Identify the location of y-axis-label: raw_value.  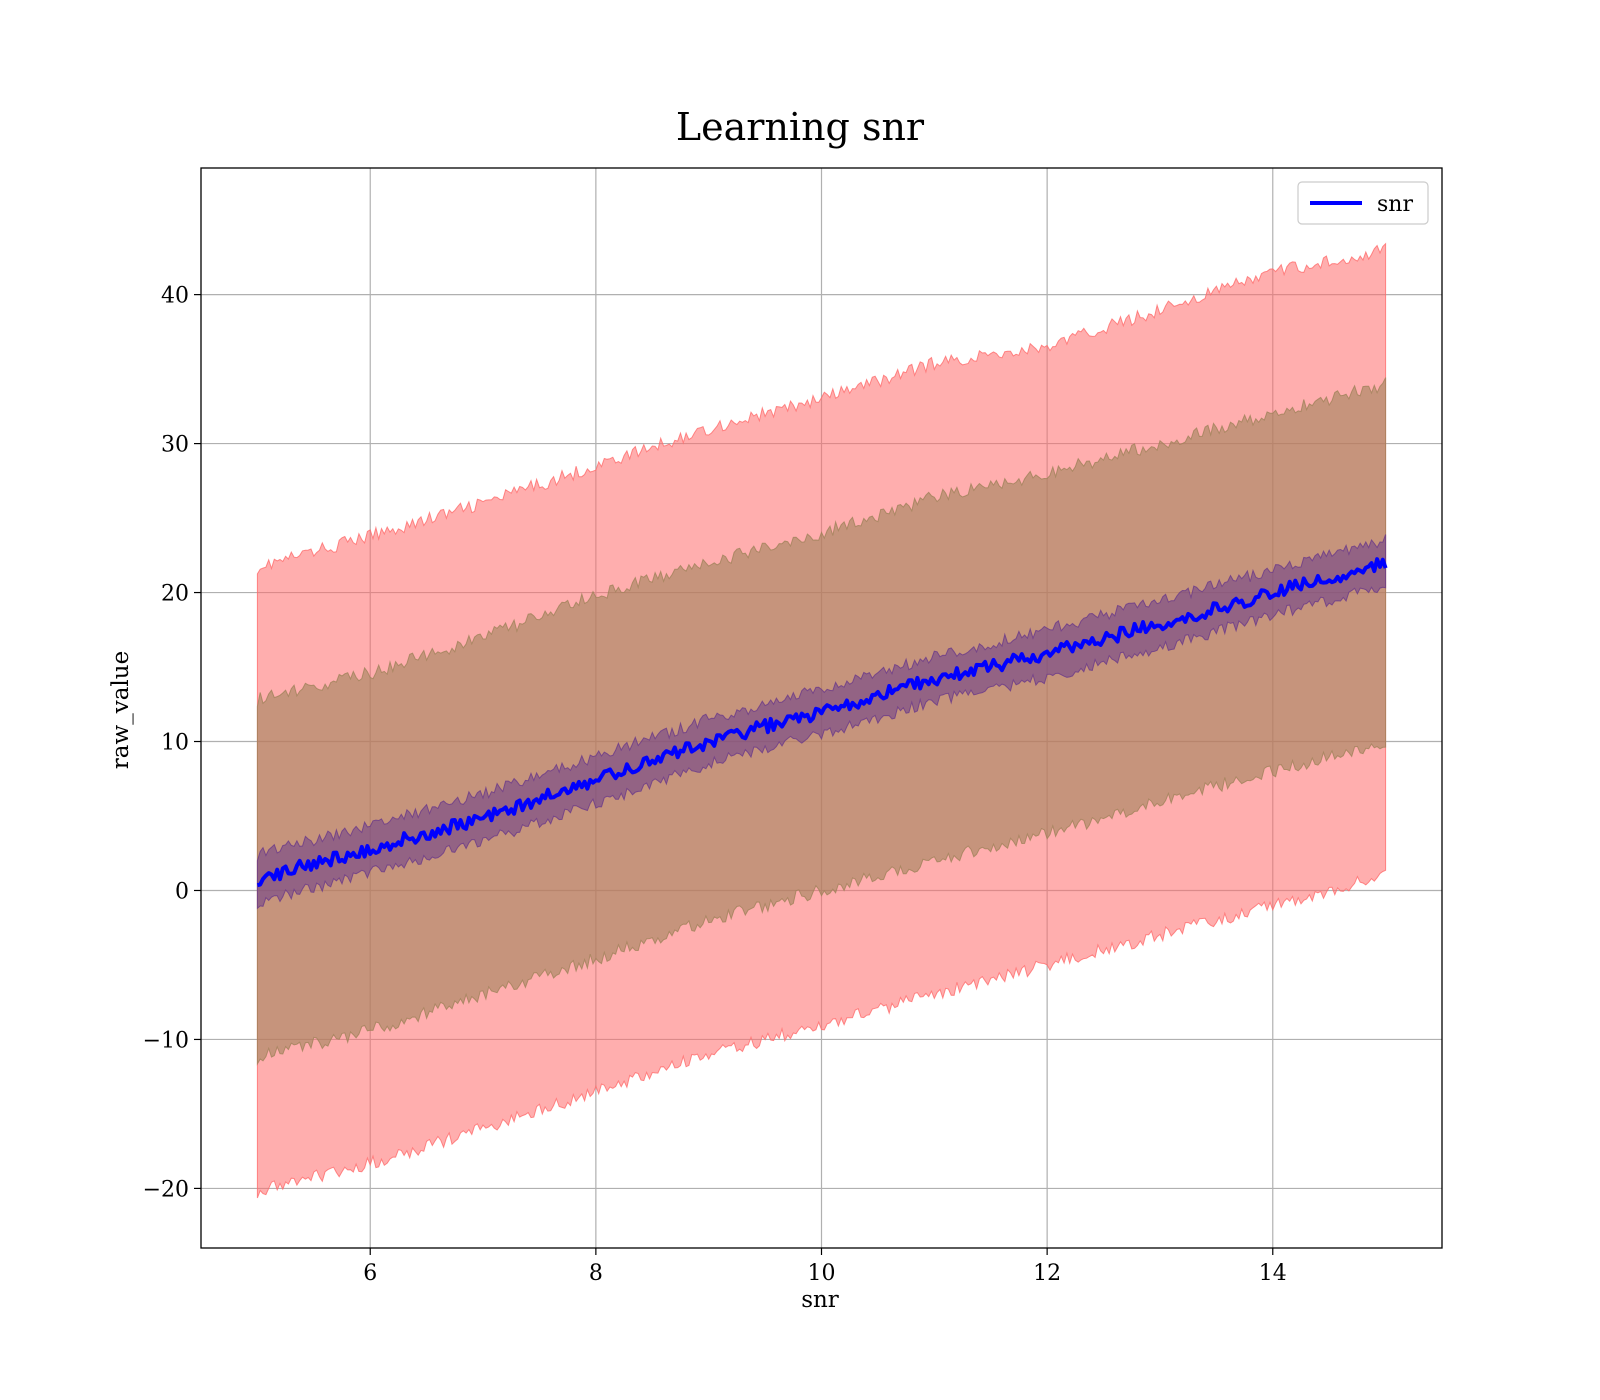
(121, 710).